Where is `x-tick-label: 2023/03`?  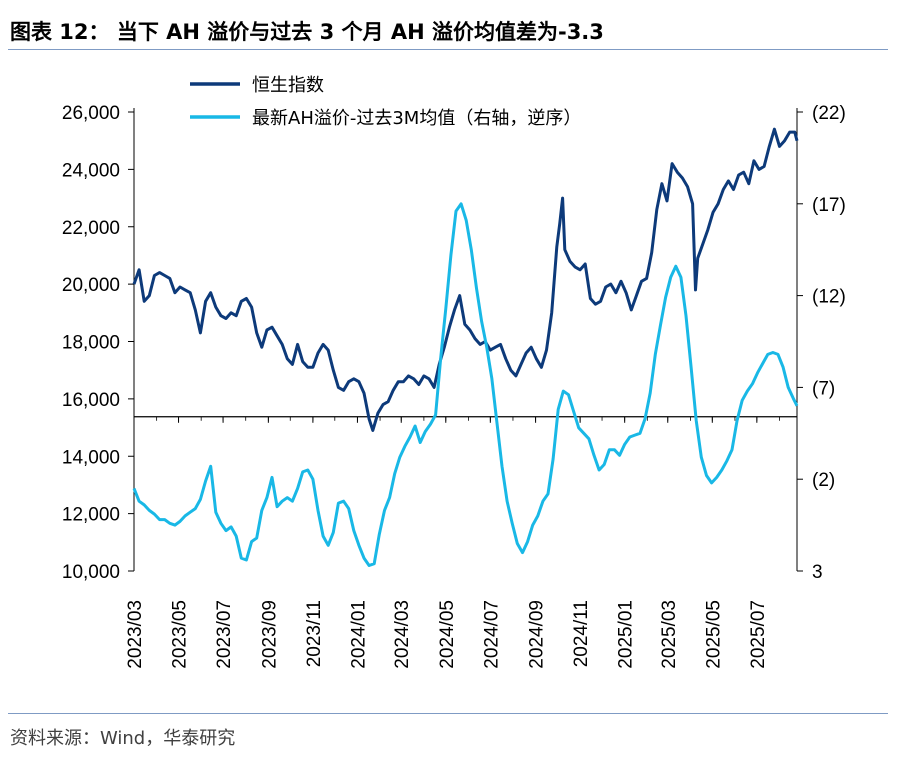 x-tick-label: 2023/03 is located at coordinates (135, 634).